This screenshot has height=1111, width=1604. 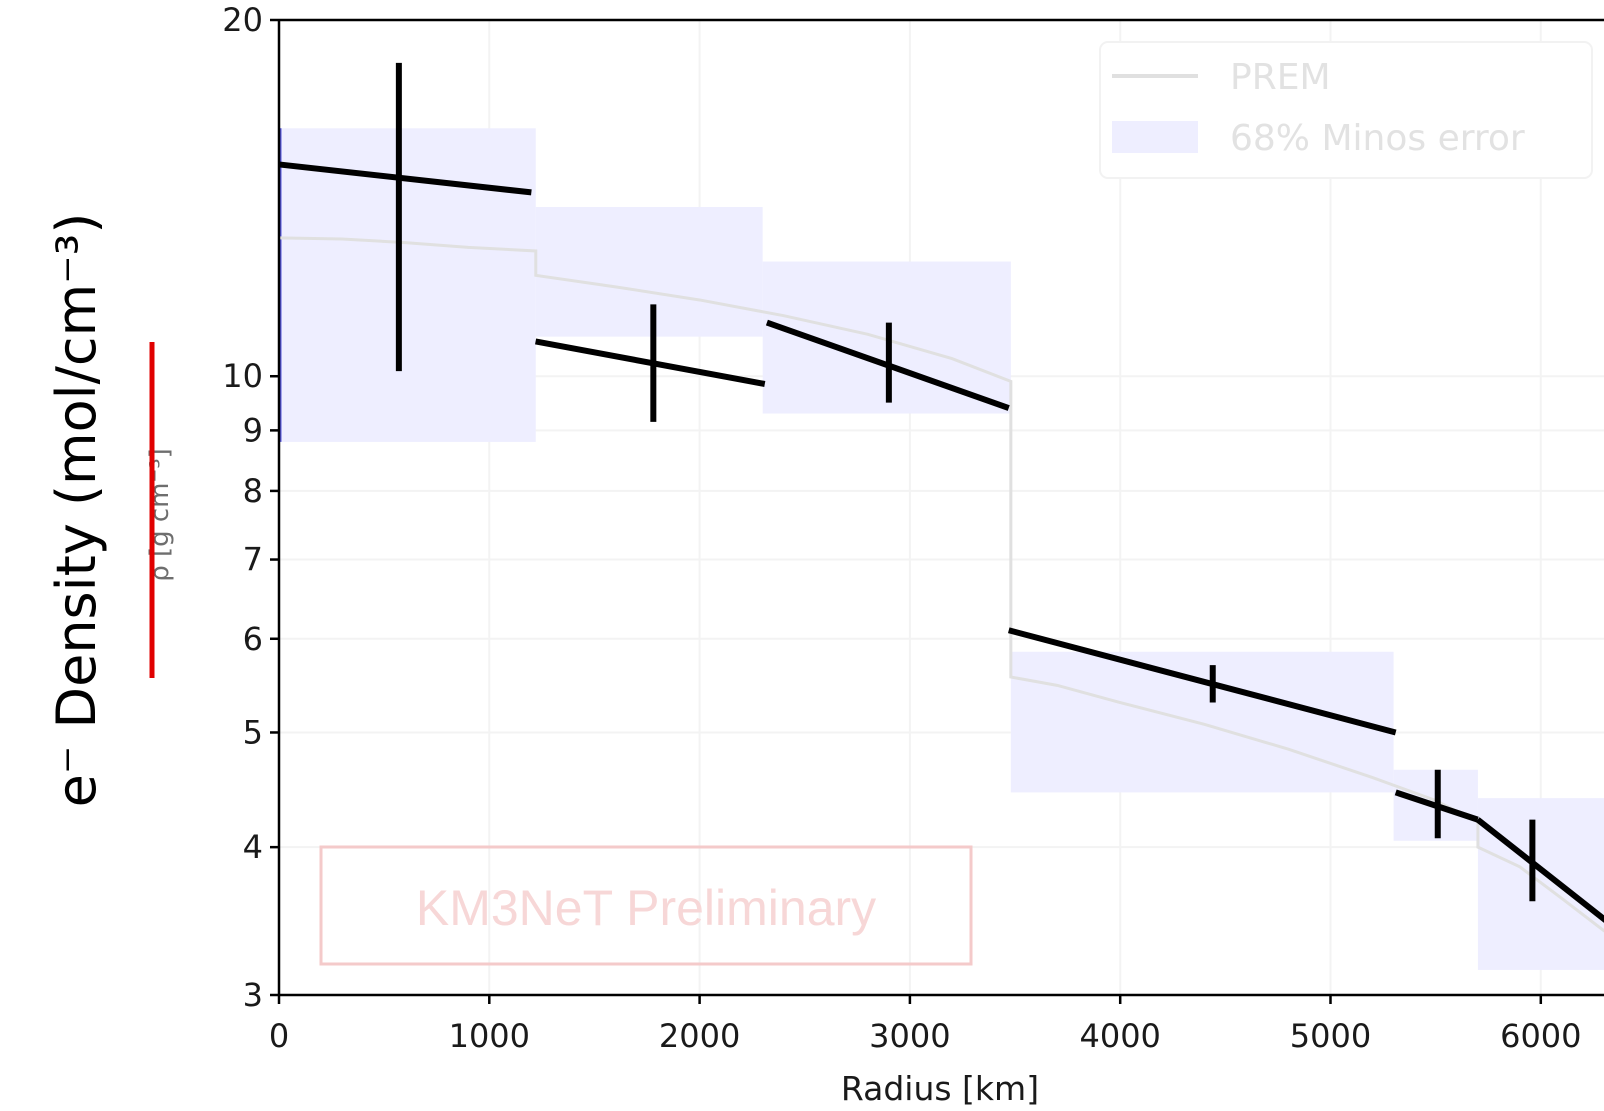 I want to click on x-ticks: 0 1000 2000 3000 4000 5000 6000, so click(x=925, y=1025).